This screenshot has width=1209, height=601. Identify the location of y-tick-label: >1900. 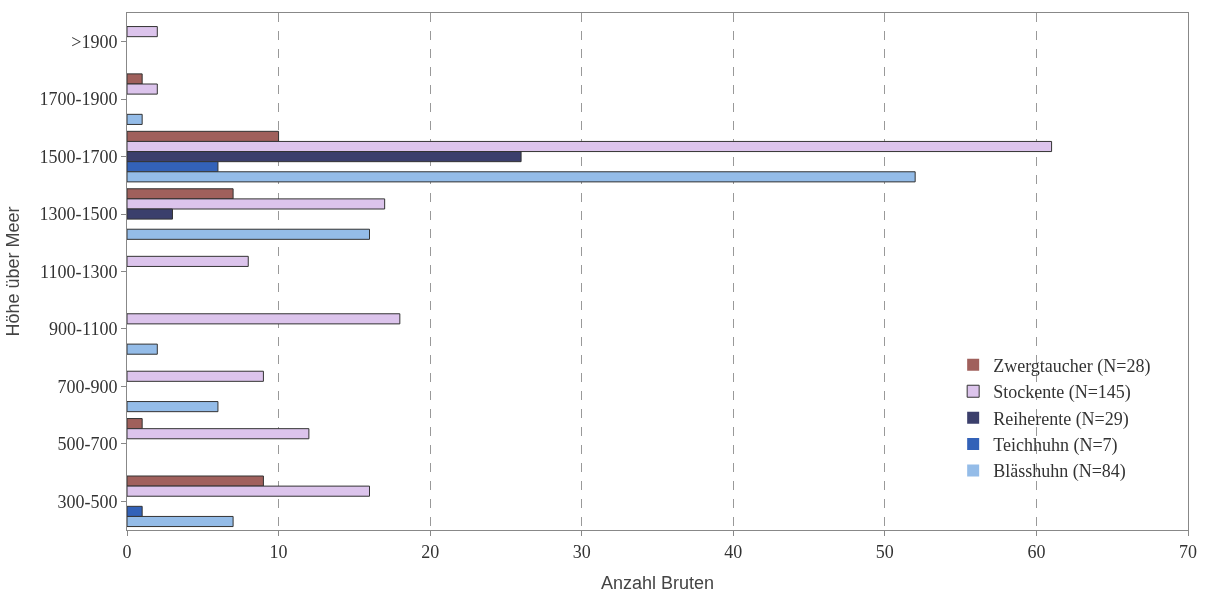
(94, 42).